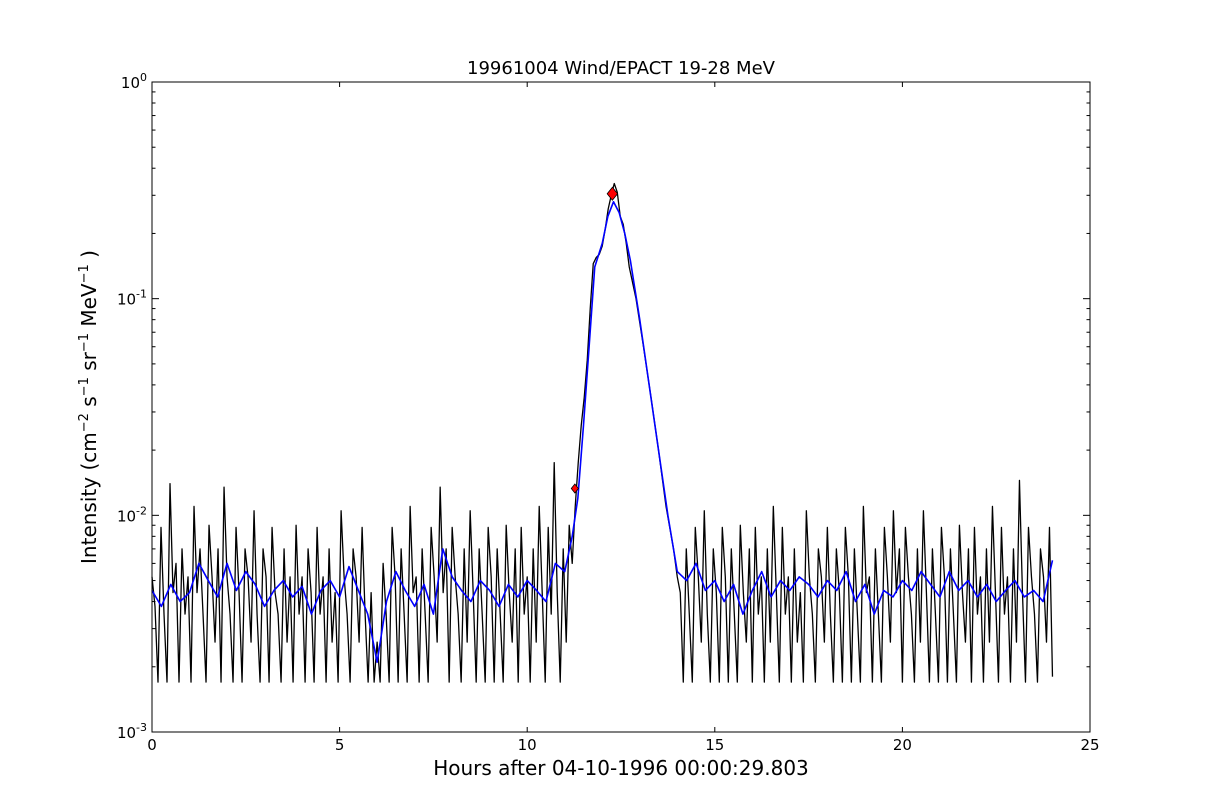 The width and height of the screenshot is (1212, 812). I want to click on marker-layer, so click(594, 340).